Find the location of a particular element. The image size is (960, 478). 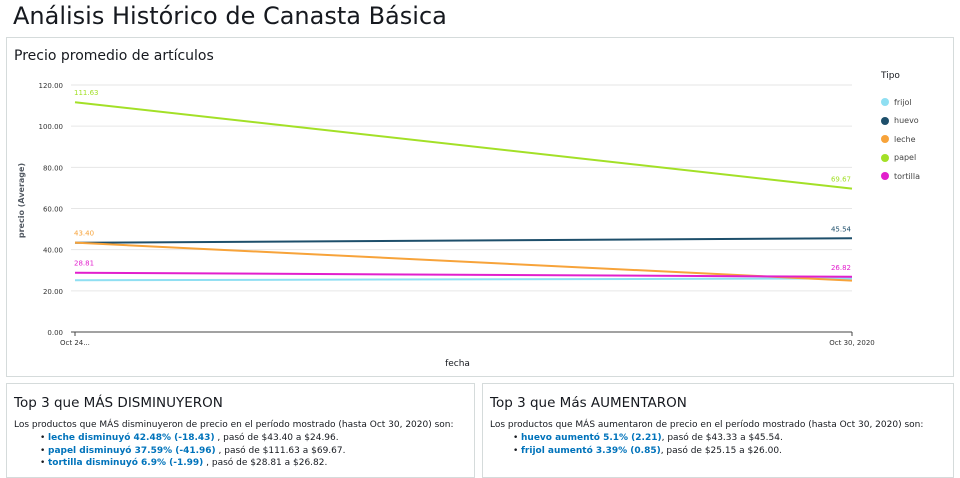

x-tick-label: Oct 30, 2020 is located at coordinates (852, 343).